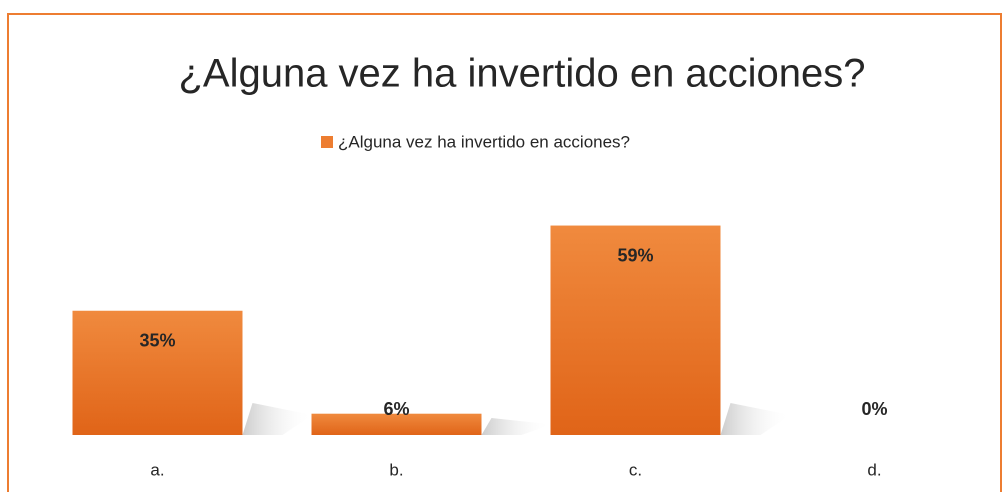 Image resolution: width=1006 pixels, height=492 pixels. What do you see at coordinates (157, 341) in the screenshot?
I see `value-label: 35%` at bounding box center [157, 341].